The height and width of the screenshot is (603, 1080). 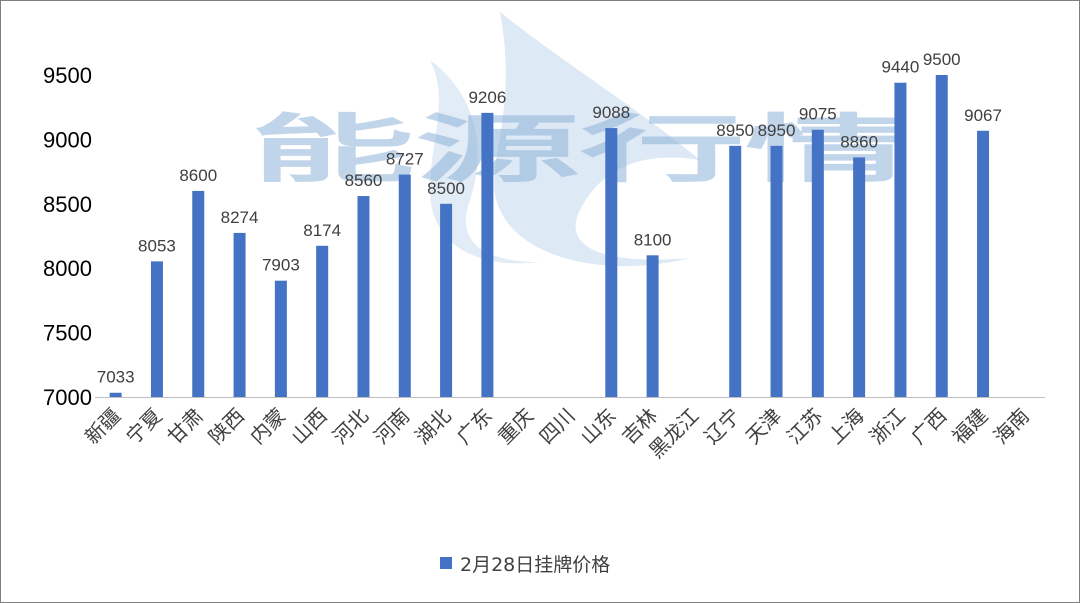 What do you see at coordinates (67, 333) in the screenshot?
I see `y-tick-label: 7500` at bounding box center [67, 333].